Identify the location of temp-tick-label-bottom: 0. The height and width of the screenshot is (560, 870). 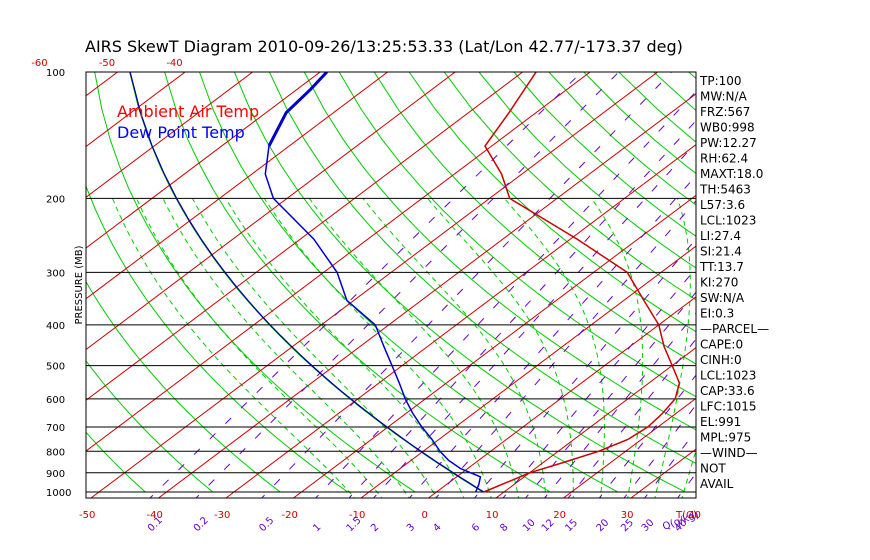
(424, 515).